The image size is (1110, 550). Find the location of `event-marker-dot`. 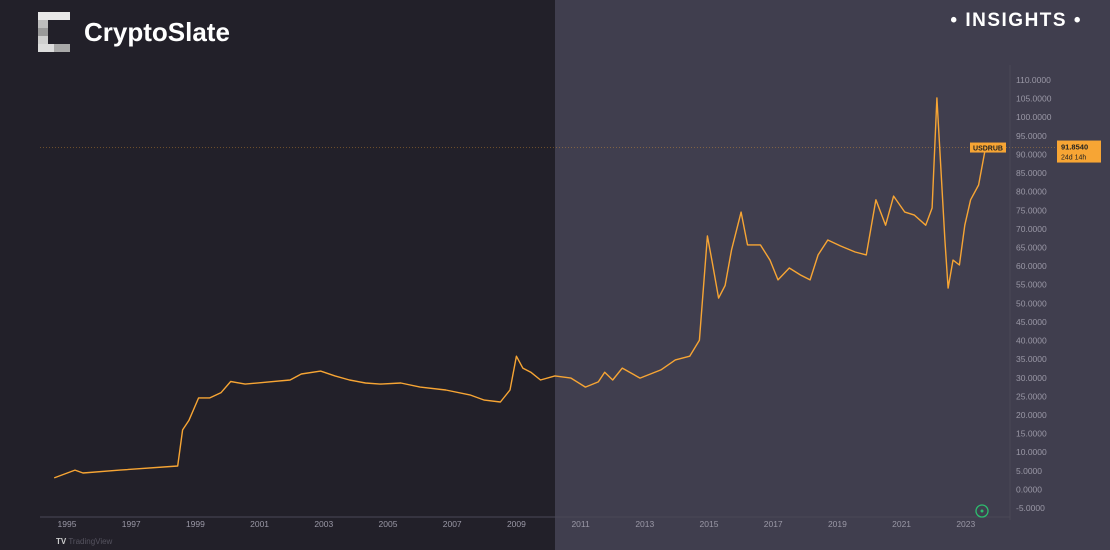

event-marker-dot is located at coordinates (982, 511).